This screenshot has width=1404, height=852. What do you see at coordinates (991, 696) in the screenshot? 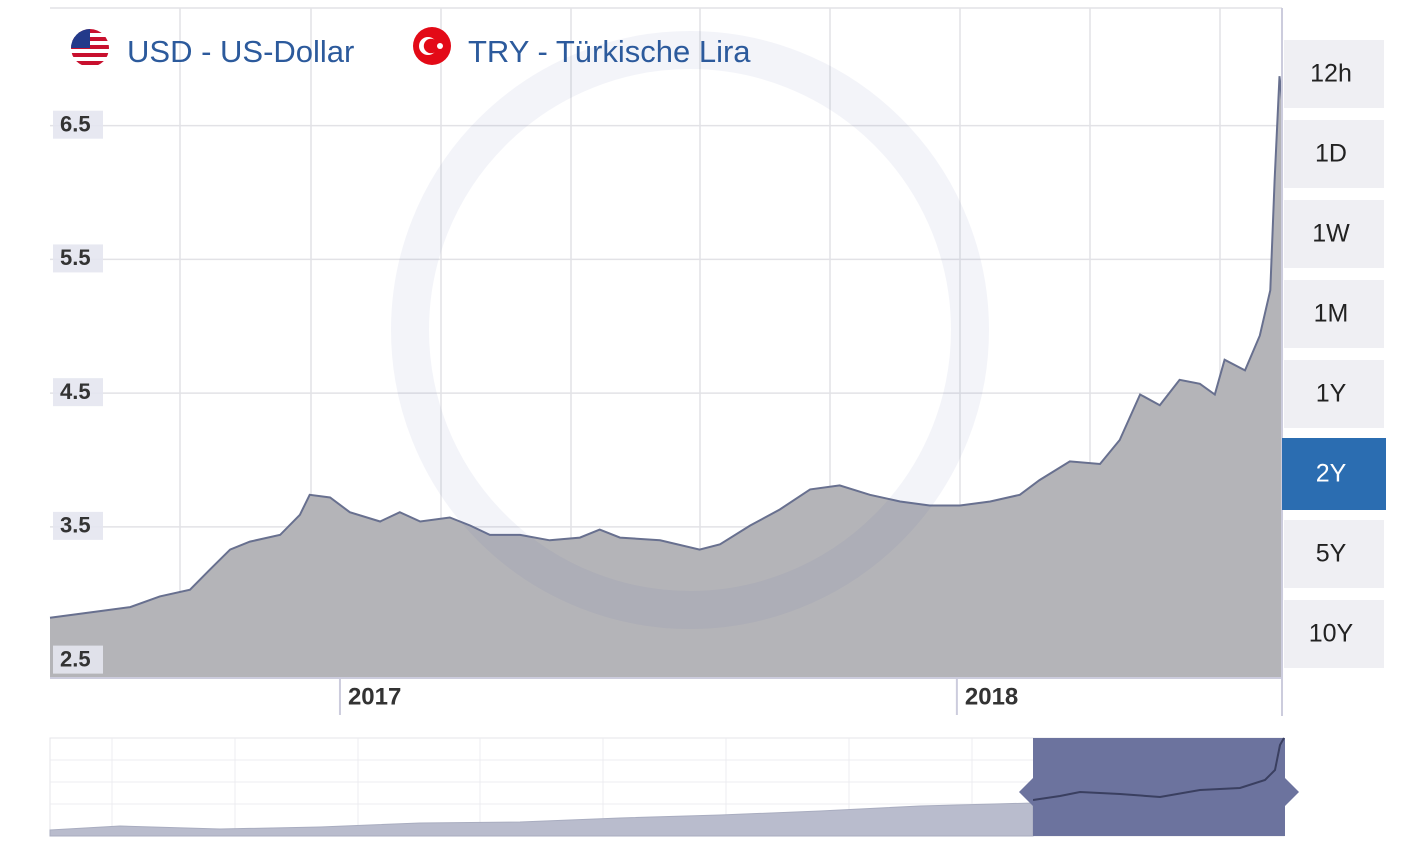
I see `x-tick-label: 2018` at bounding box center [991, 696].